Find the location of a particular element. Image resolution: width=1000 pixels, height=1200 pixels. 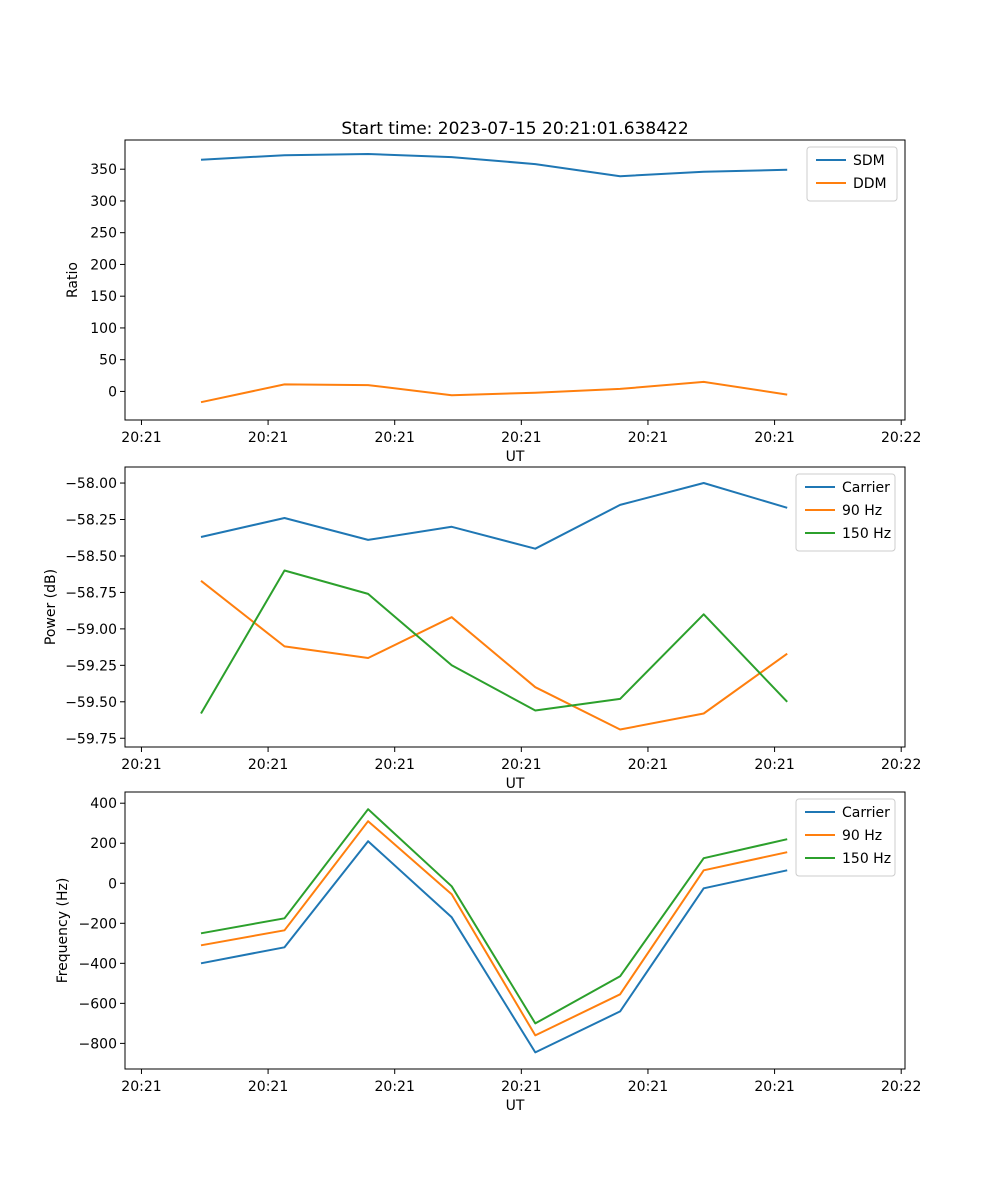

y-tick-label: −400 is located at coordinates (98, 964).